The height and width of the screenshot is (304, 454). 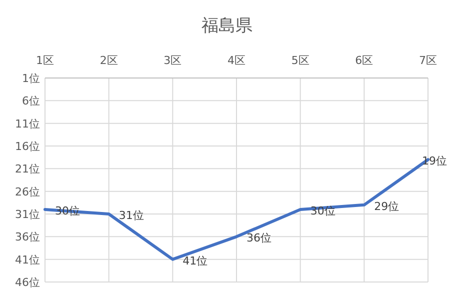 What do you see at coordinates (300, 60) in the screenshot?
I see `x-tick-label: 5区` at bounding box center [300, 60].